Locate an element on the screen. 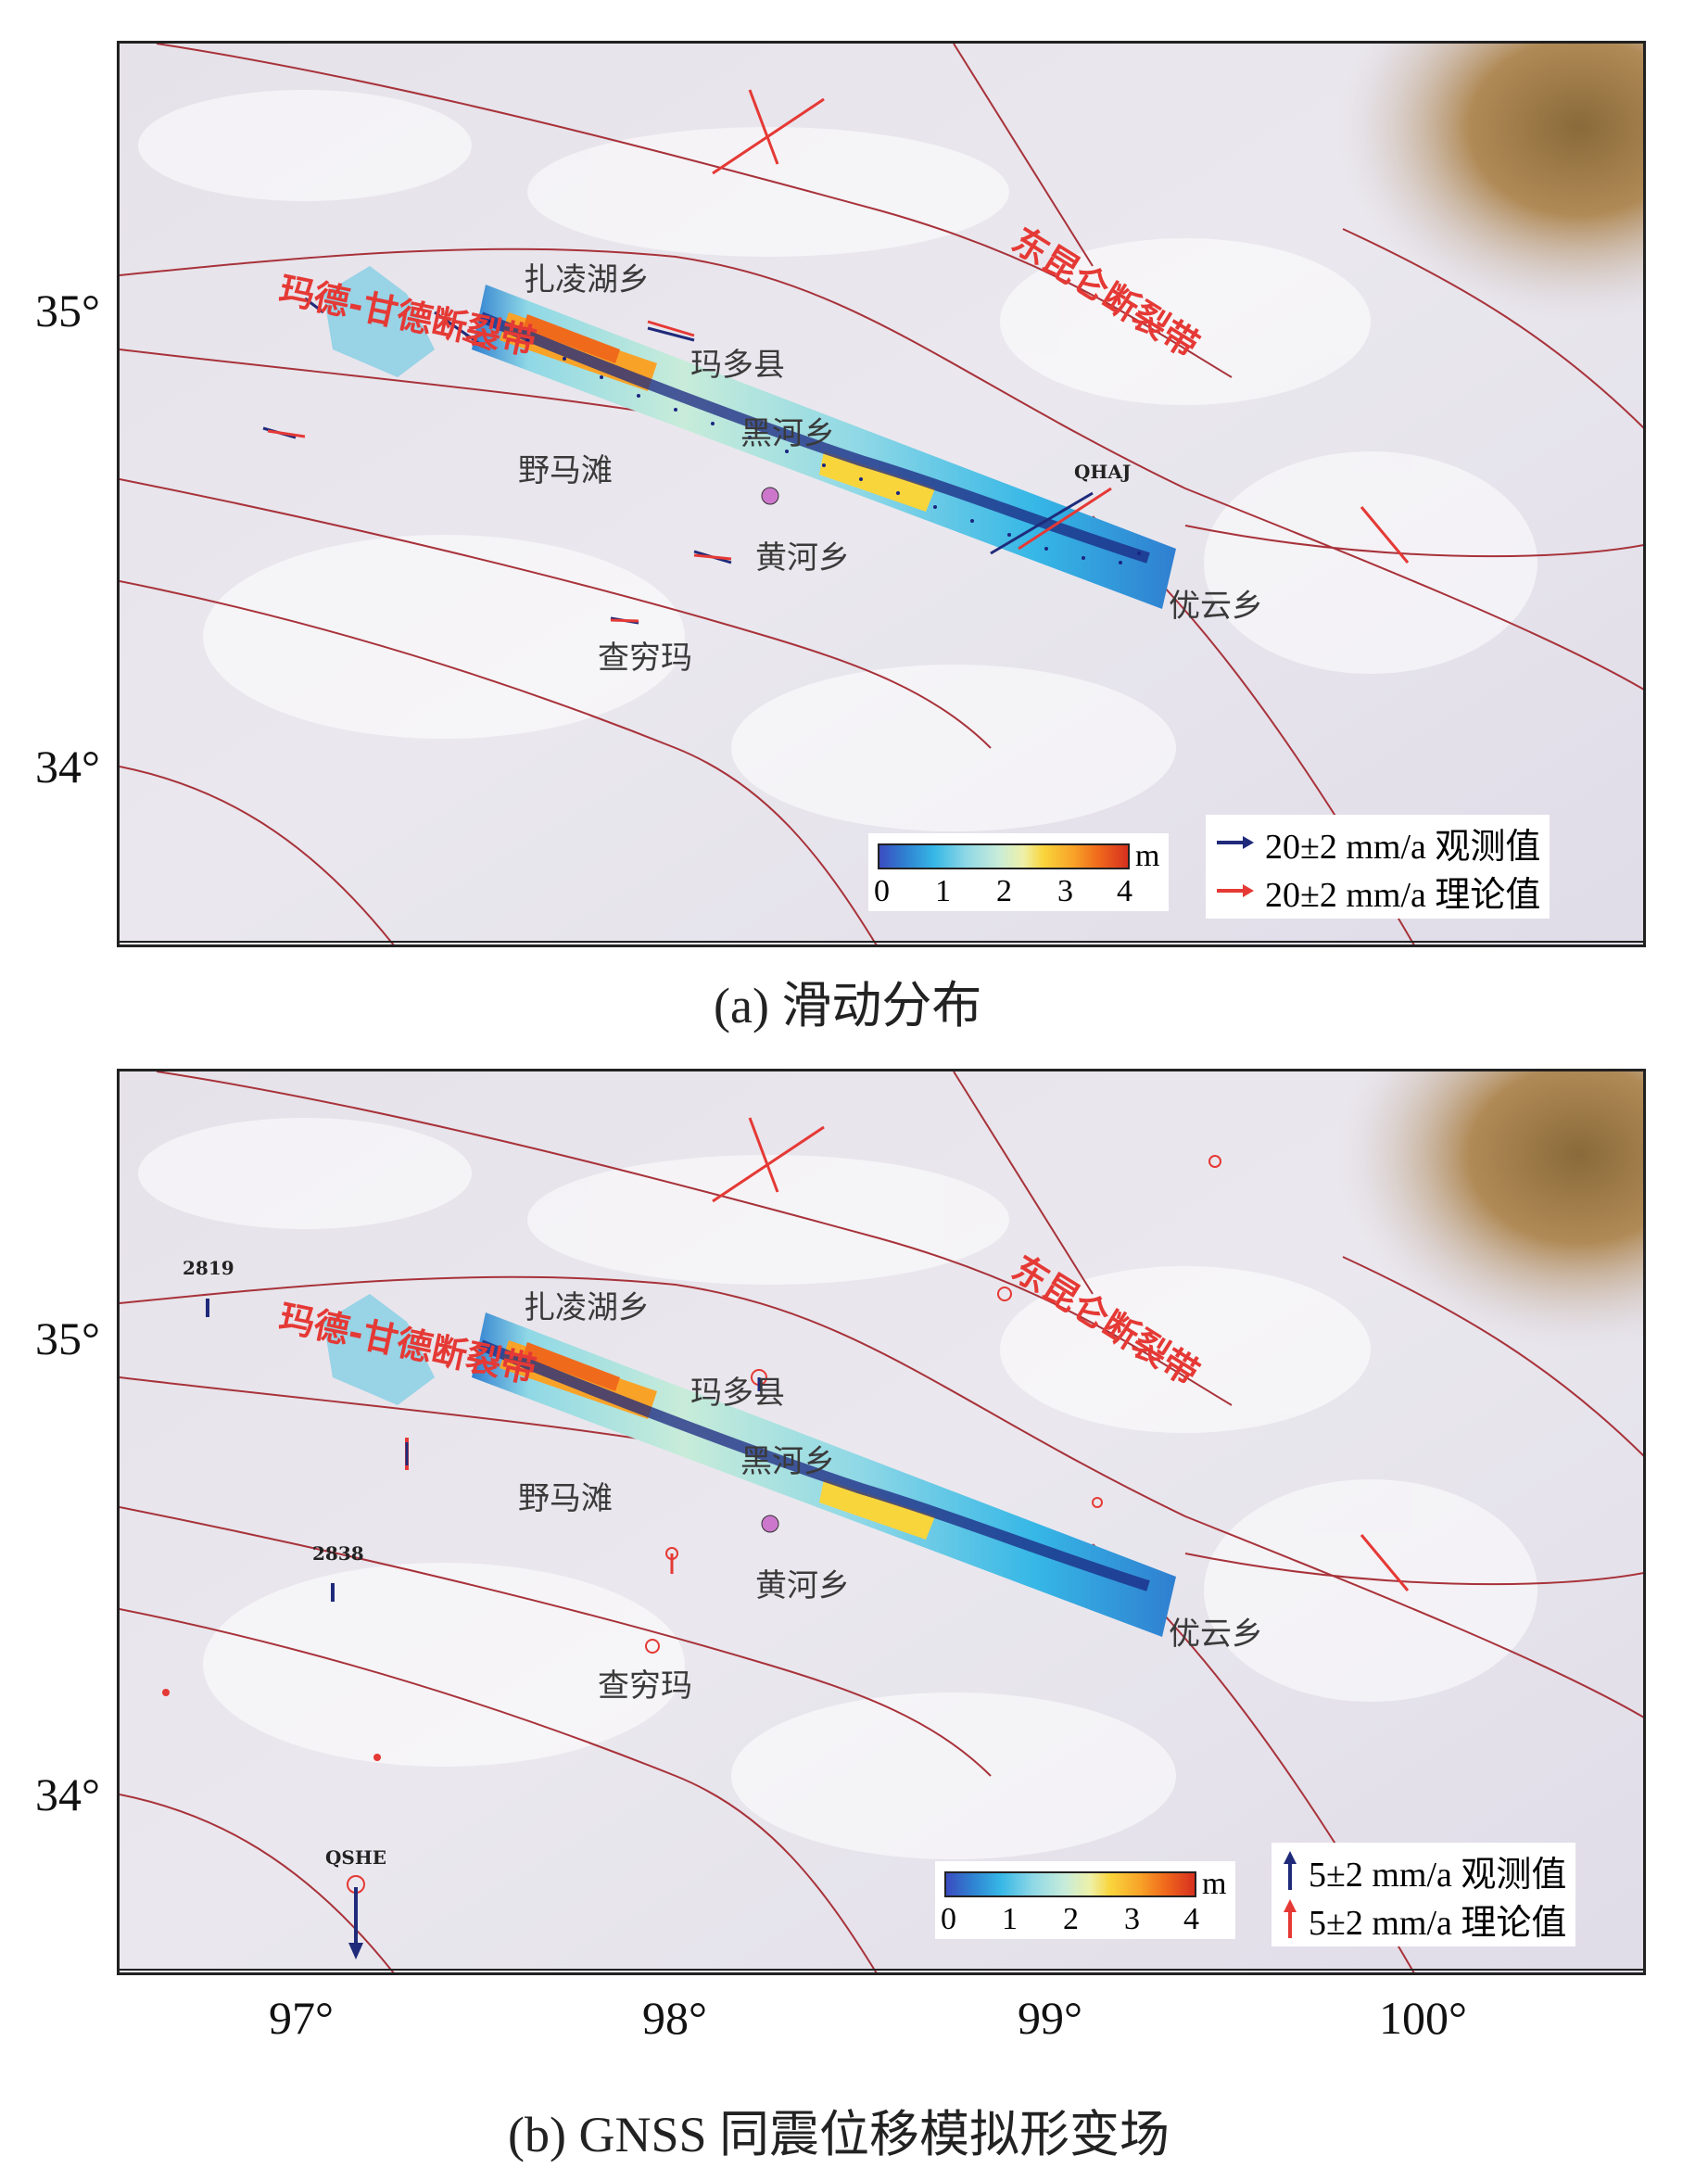 The height and width of the screenshot is (2168, 1708). station-label-2838: 2838 is located at coordinates (338, 1553).